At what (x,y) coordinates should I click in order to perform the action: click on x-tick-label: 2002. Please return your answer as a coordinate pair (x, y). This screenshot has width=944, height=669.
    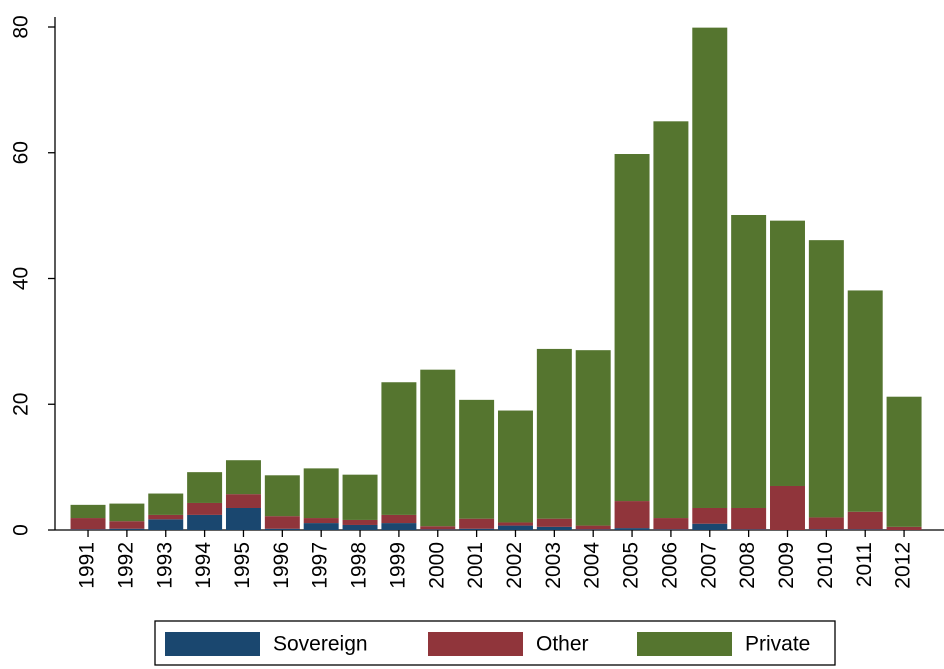
    Looking at the image, I should click on (514, 565).